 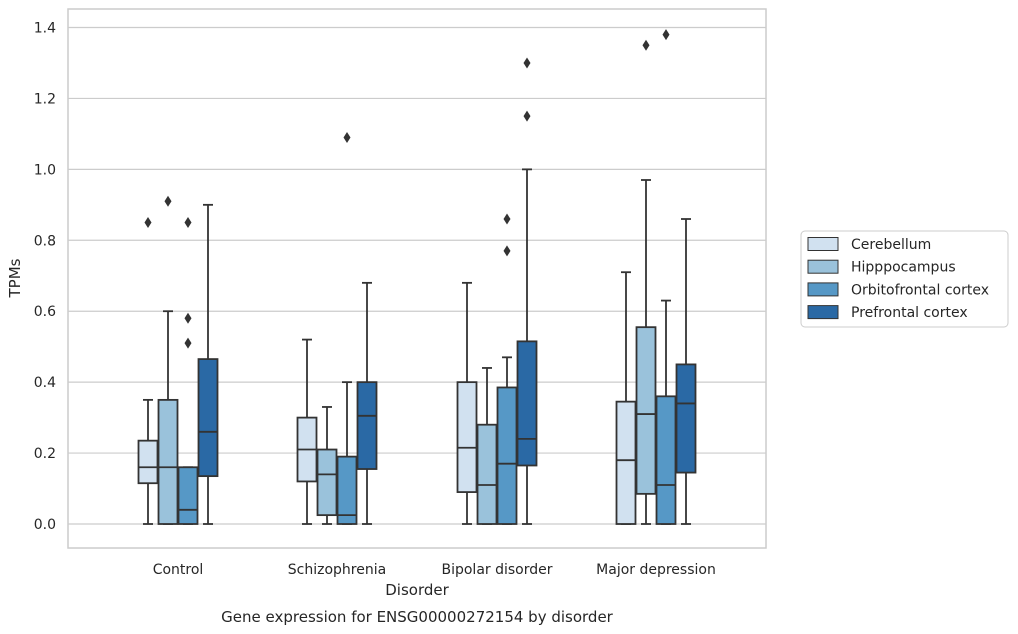 What do you see at coordinates (15, 278) in the screenshot?
I see `y-axis-label: TPMs` at bounding box center [15, 278].